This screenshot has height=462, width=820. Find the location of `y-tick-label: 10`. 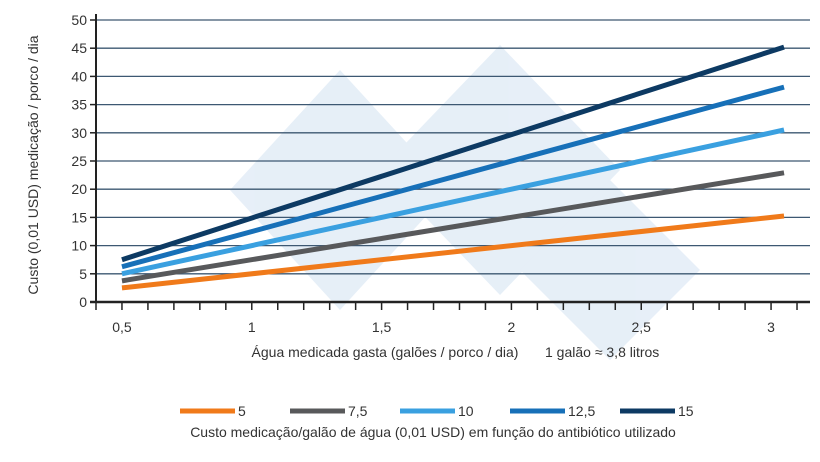

y-tick-label: 10 is located at coordinates (79, 246).